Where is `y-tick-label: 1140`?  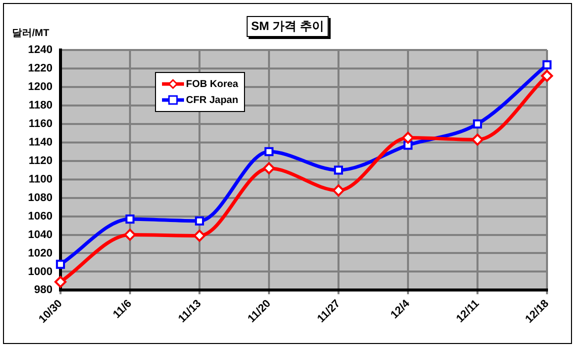 y-tick-label: 1140 is located at coordinates (40, 142).